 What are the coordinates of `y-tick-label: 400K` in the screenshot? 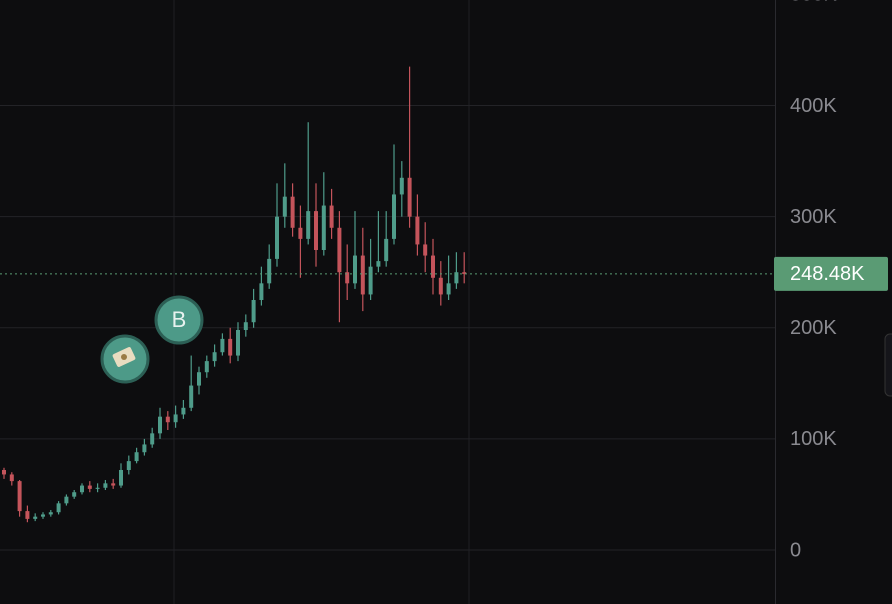 It's located at (813, 106).